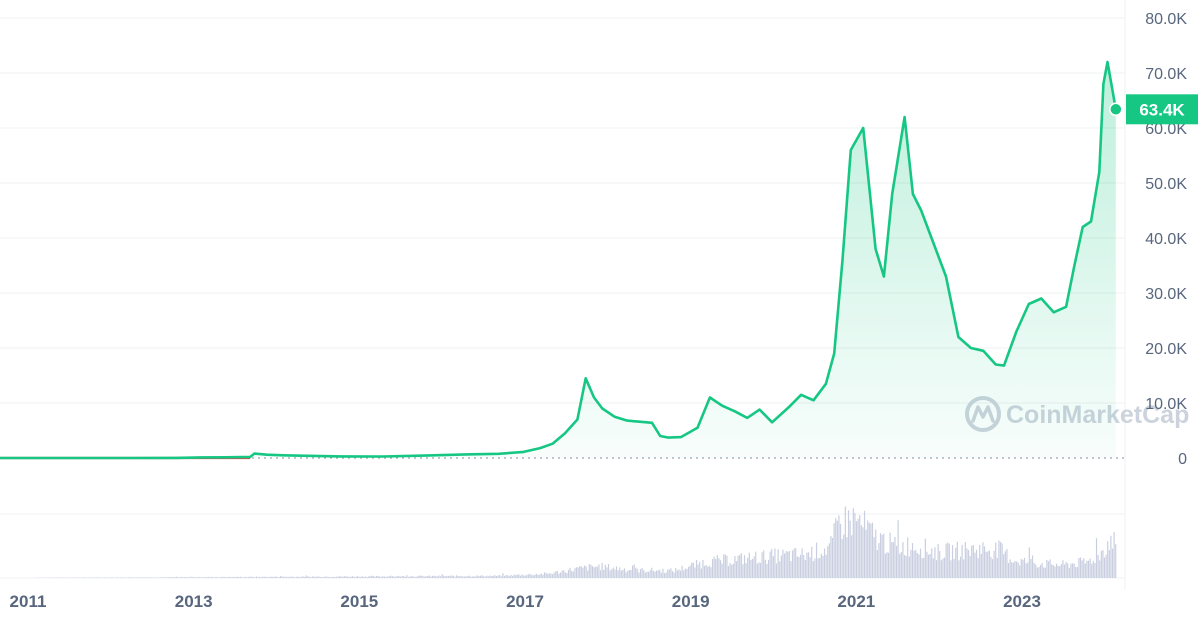 The height and width of the screenshot is (620, 1200). What do you see at coordinates (1166, 239) in the screenshot?
I see `y-tick-label: 40.0K` at bounding box center [1166, 239].